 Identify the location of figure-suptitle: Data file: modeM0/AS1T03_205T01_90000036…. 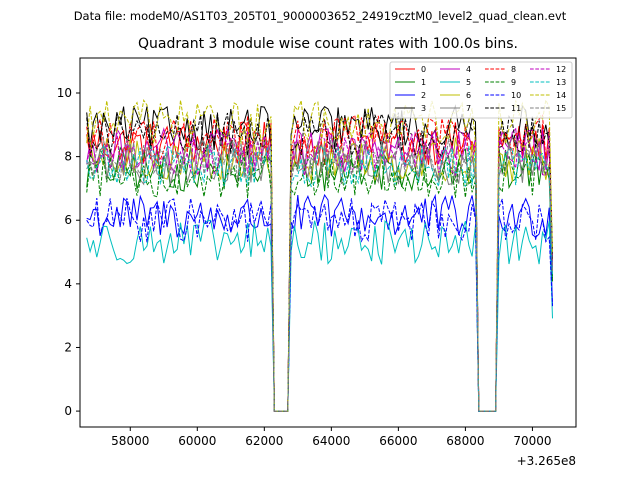
(320, 16).